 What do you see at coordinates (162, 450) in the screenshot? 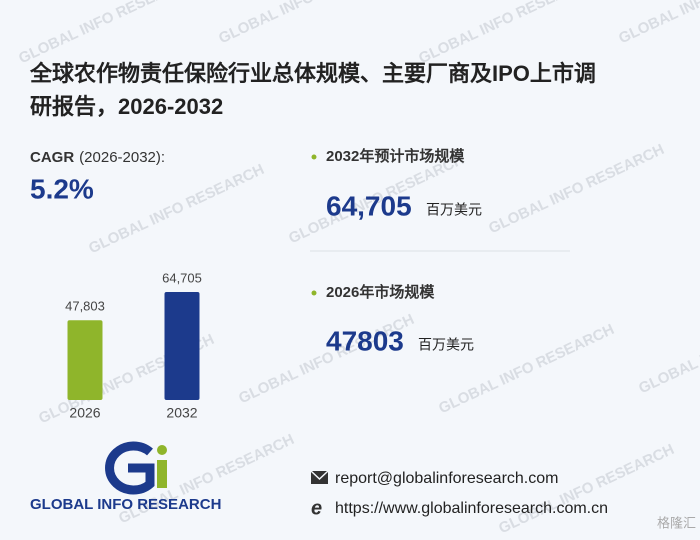
I see `logo-dot` at bounding box center [162, 450].